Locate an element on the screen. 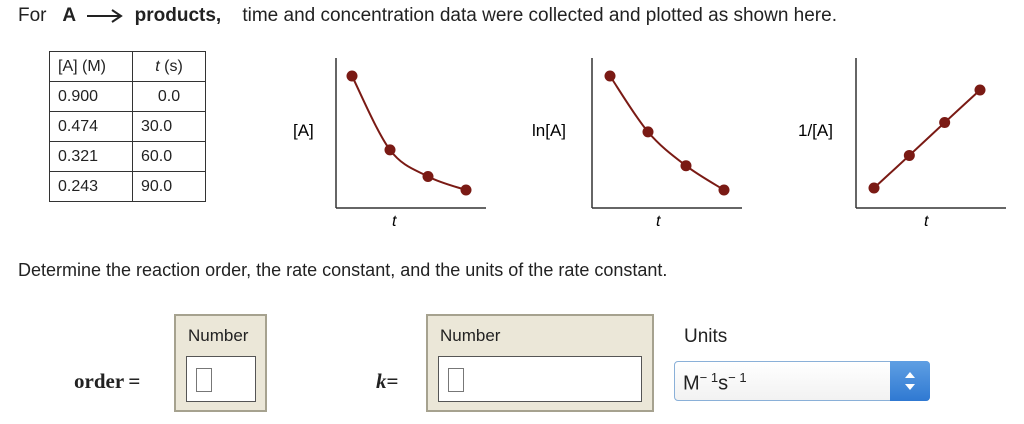  table-cell-time: 0.0 is located at coordinates (169, 96).